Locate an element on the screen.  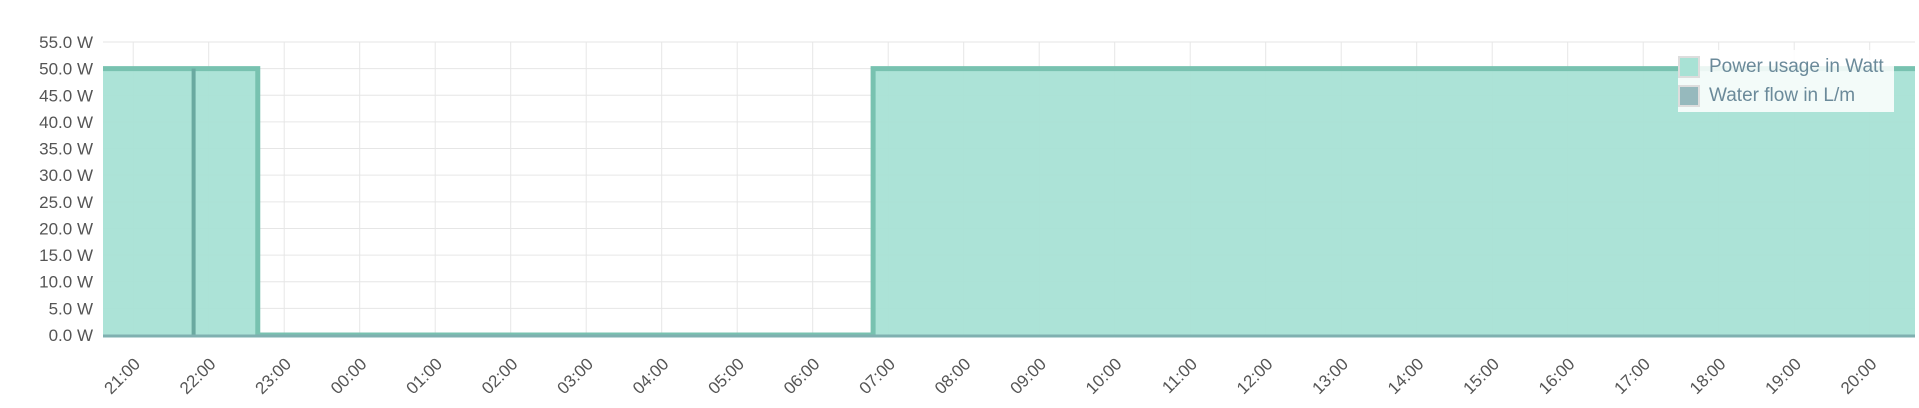
x-tick-label: 06:00 is located at coordinates (802, 376).